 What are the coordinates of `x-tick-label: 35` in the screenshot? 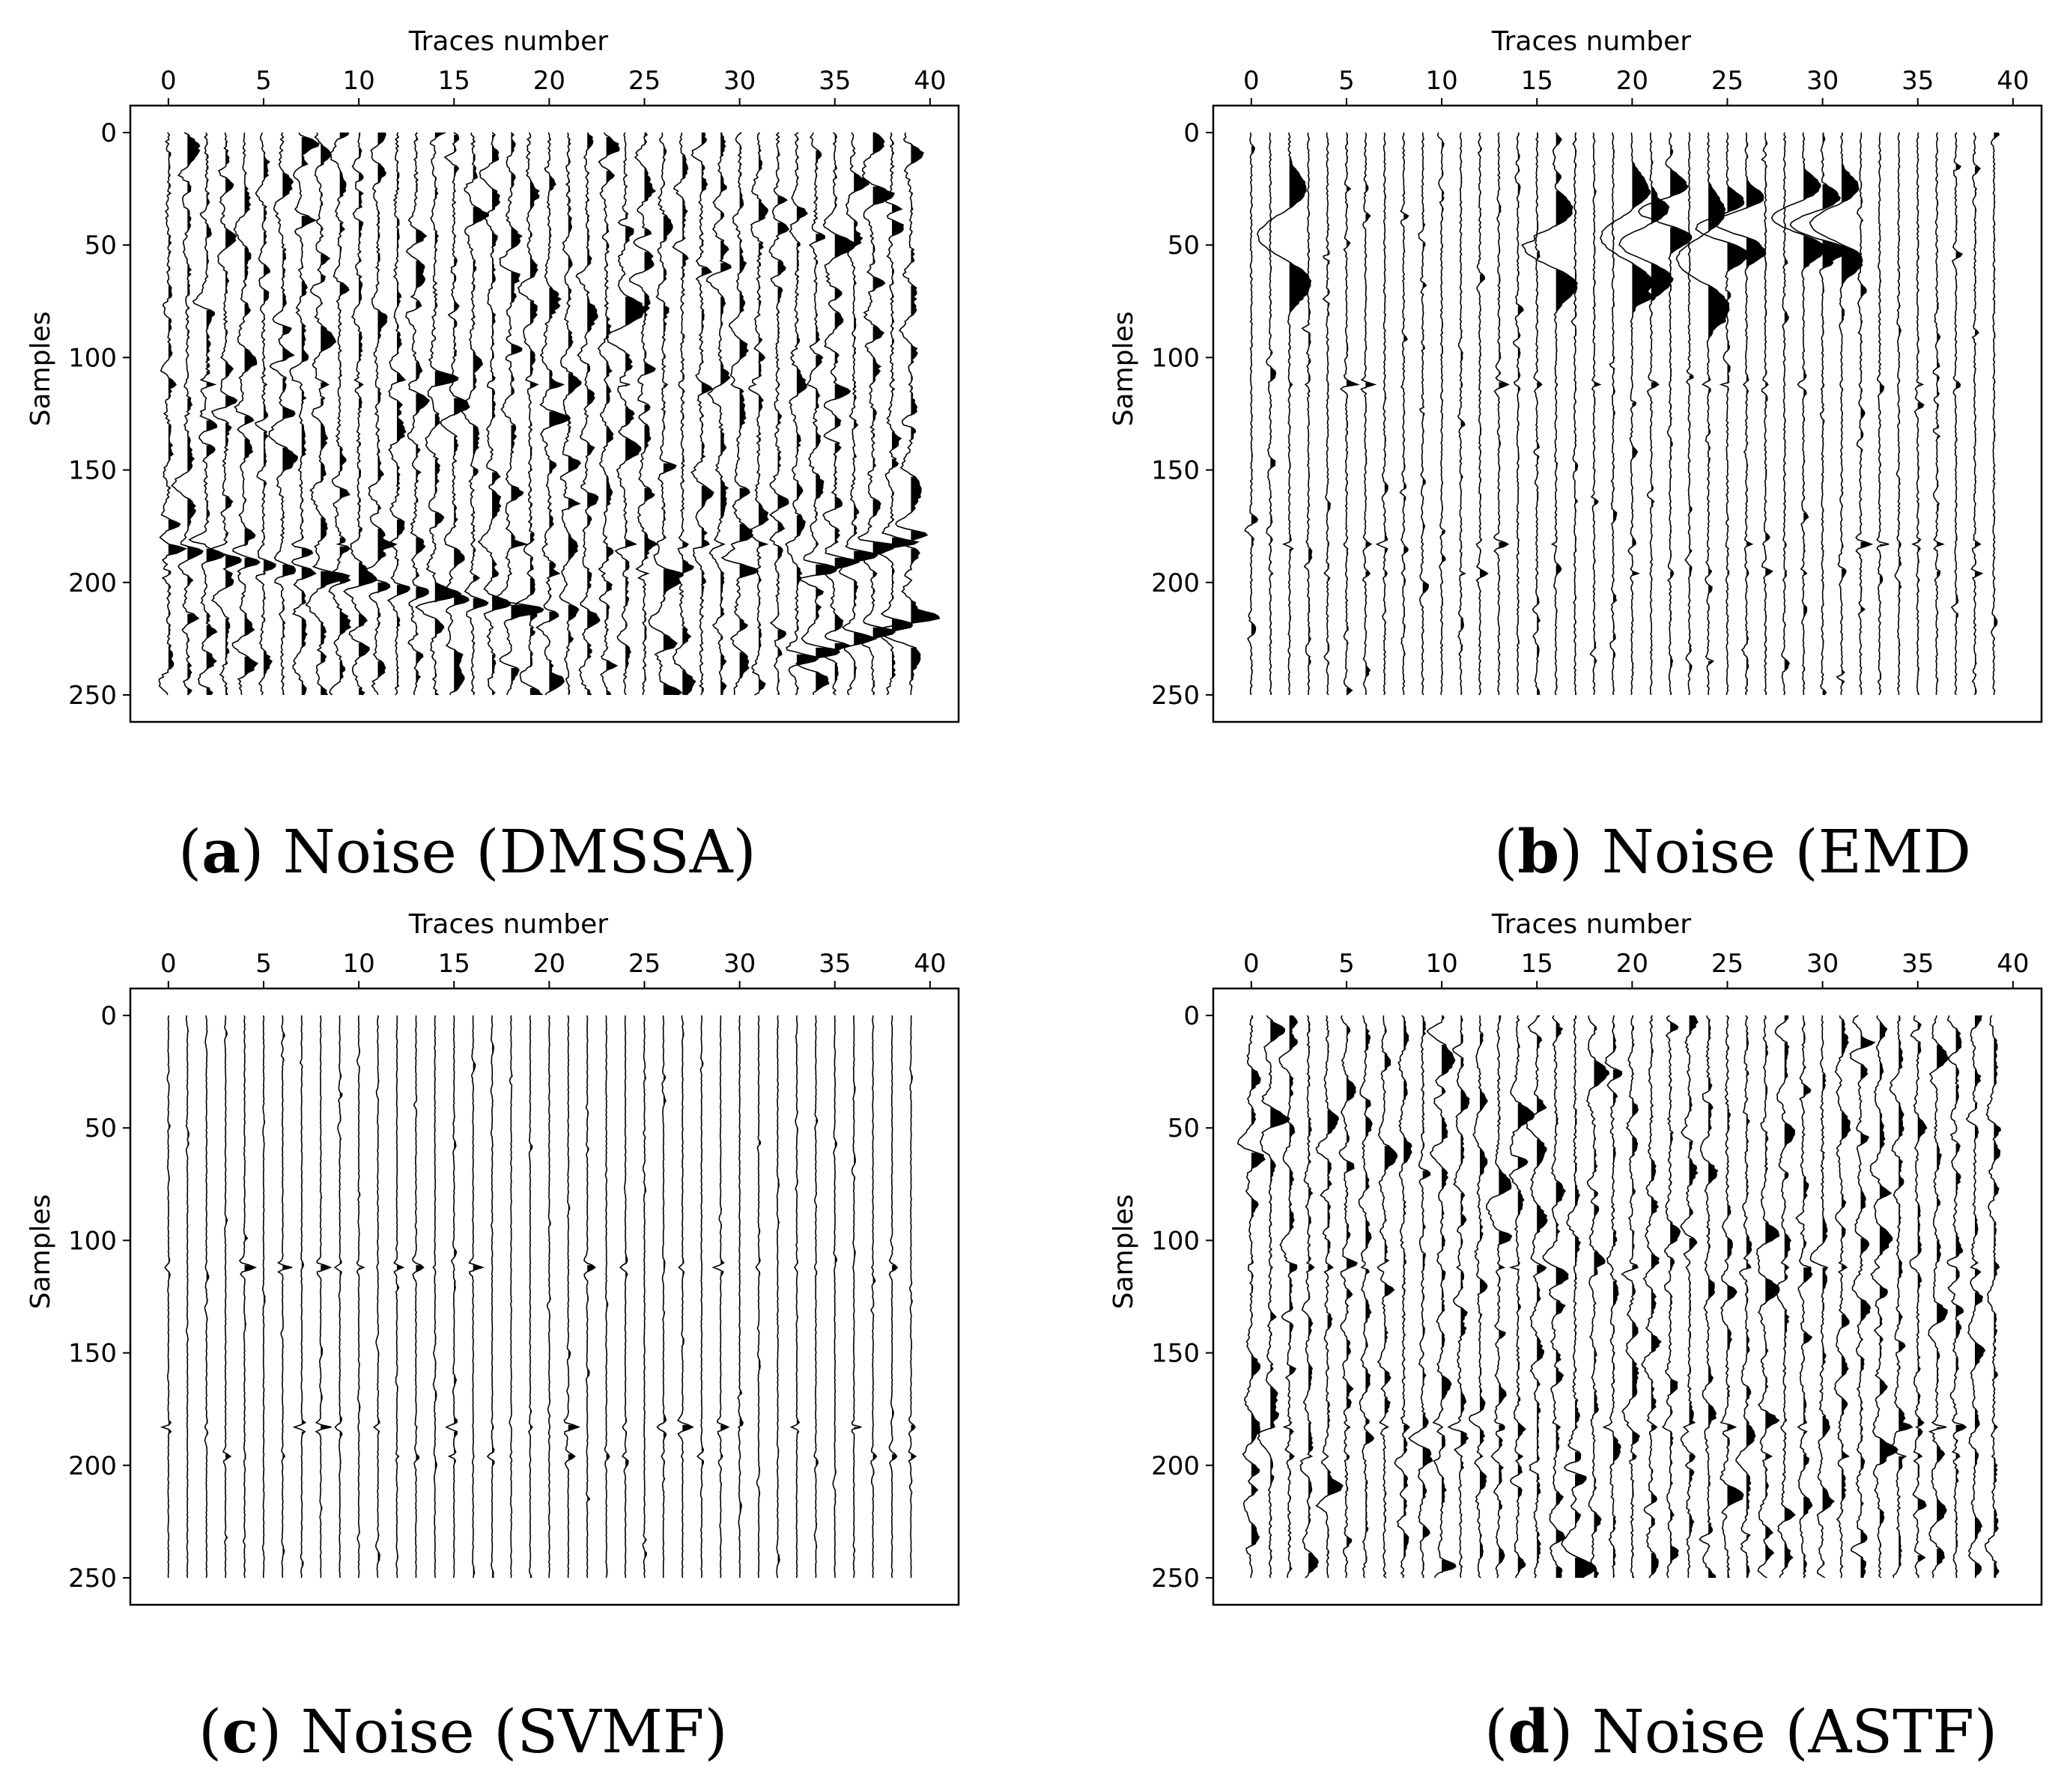 It's located at (1917, 964).